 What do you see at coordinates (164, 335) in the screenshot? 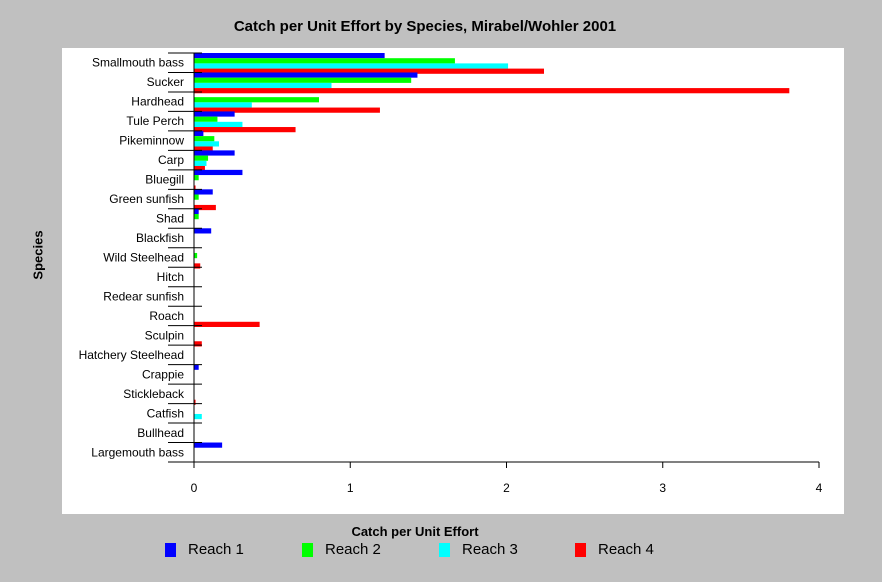
I see `category-label: Sculpin` at bounding box center [164, 335].